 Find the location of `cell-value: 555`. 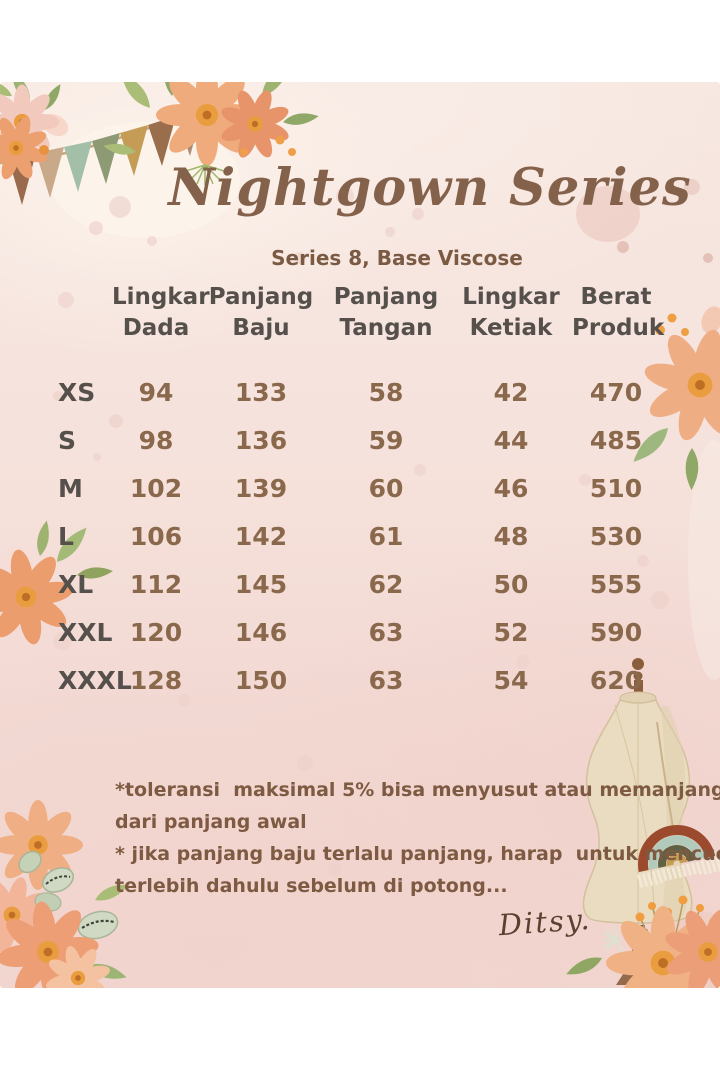

cell-value: 555 is located at coordinates (616, 584).